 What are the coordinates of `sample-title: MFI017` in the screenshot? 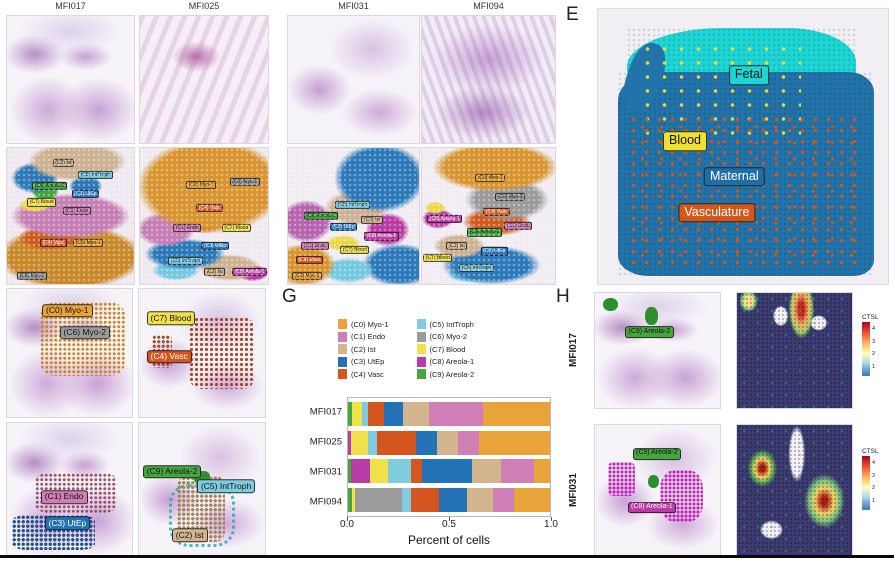 It's located at (70, 6).